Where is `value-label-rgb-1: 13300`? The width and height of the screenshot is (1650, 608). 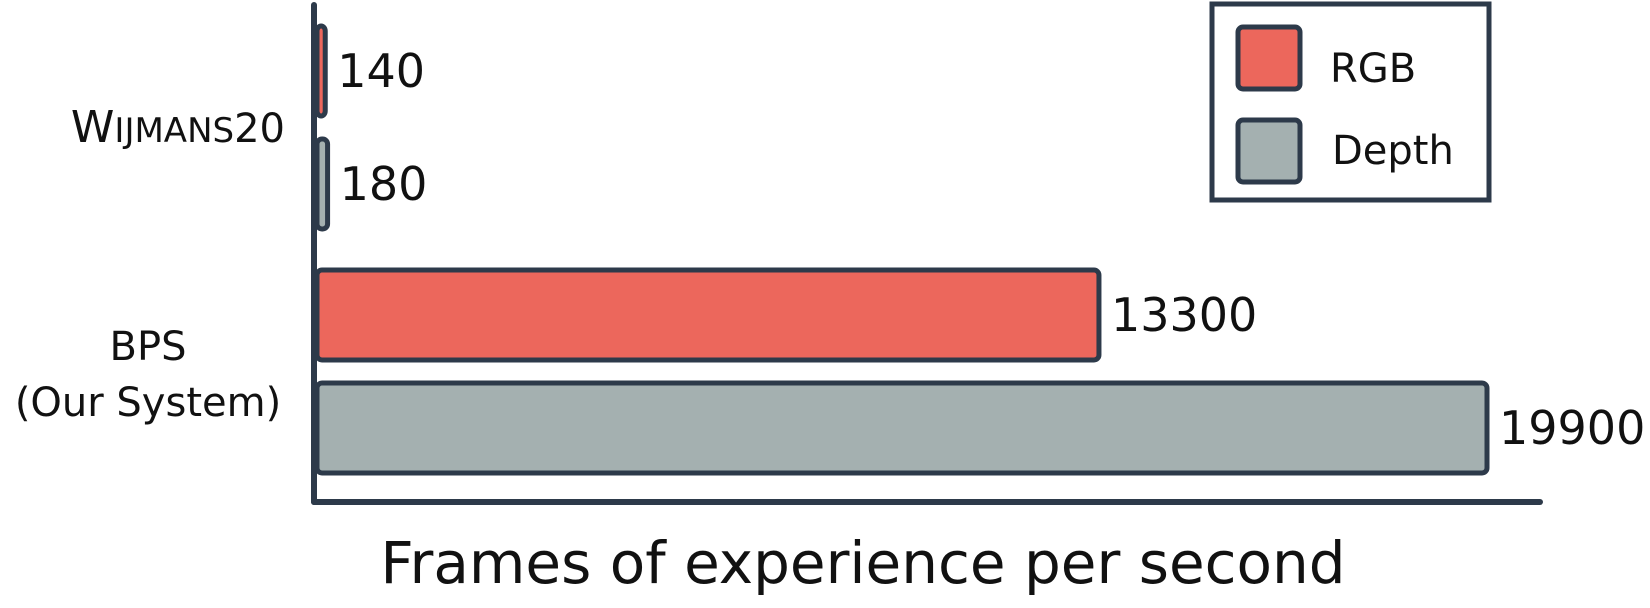 value-label-rgb-1: 13300 is located at coordinates (1184, 315).